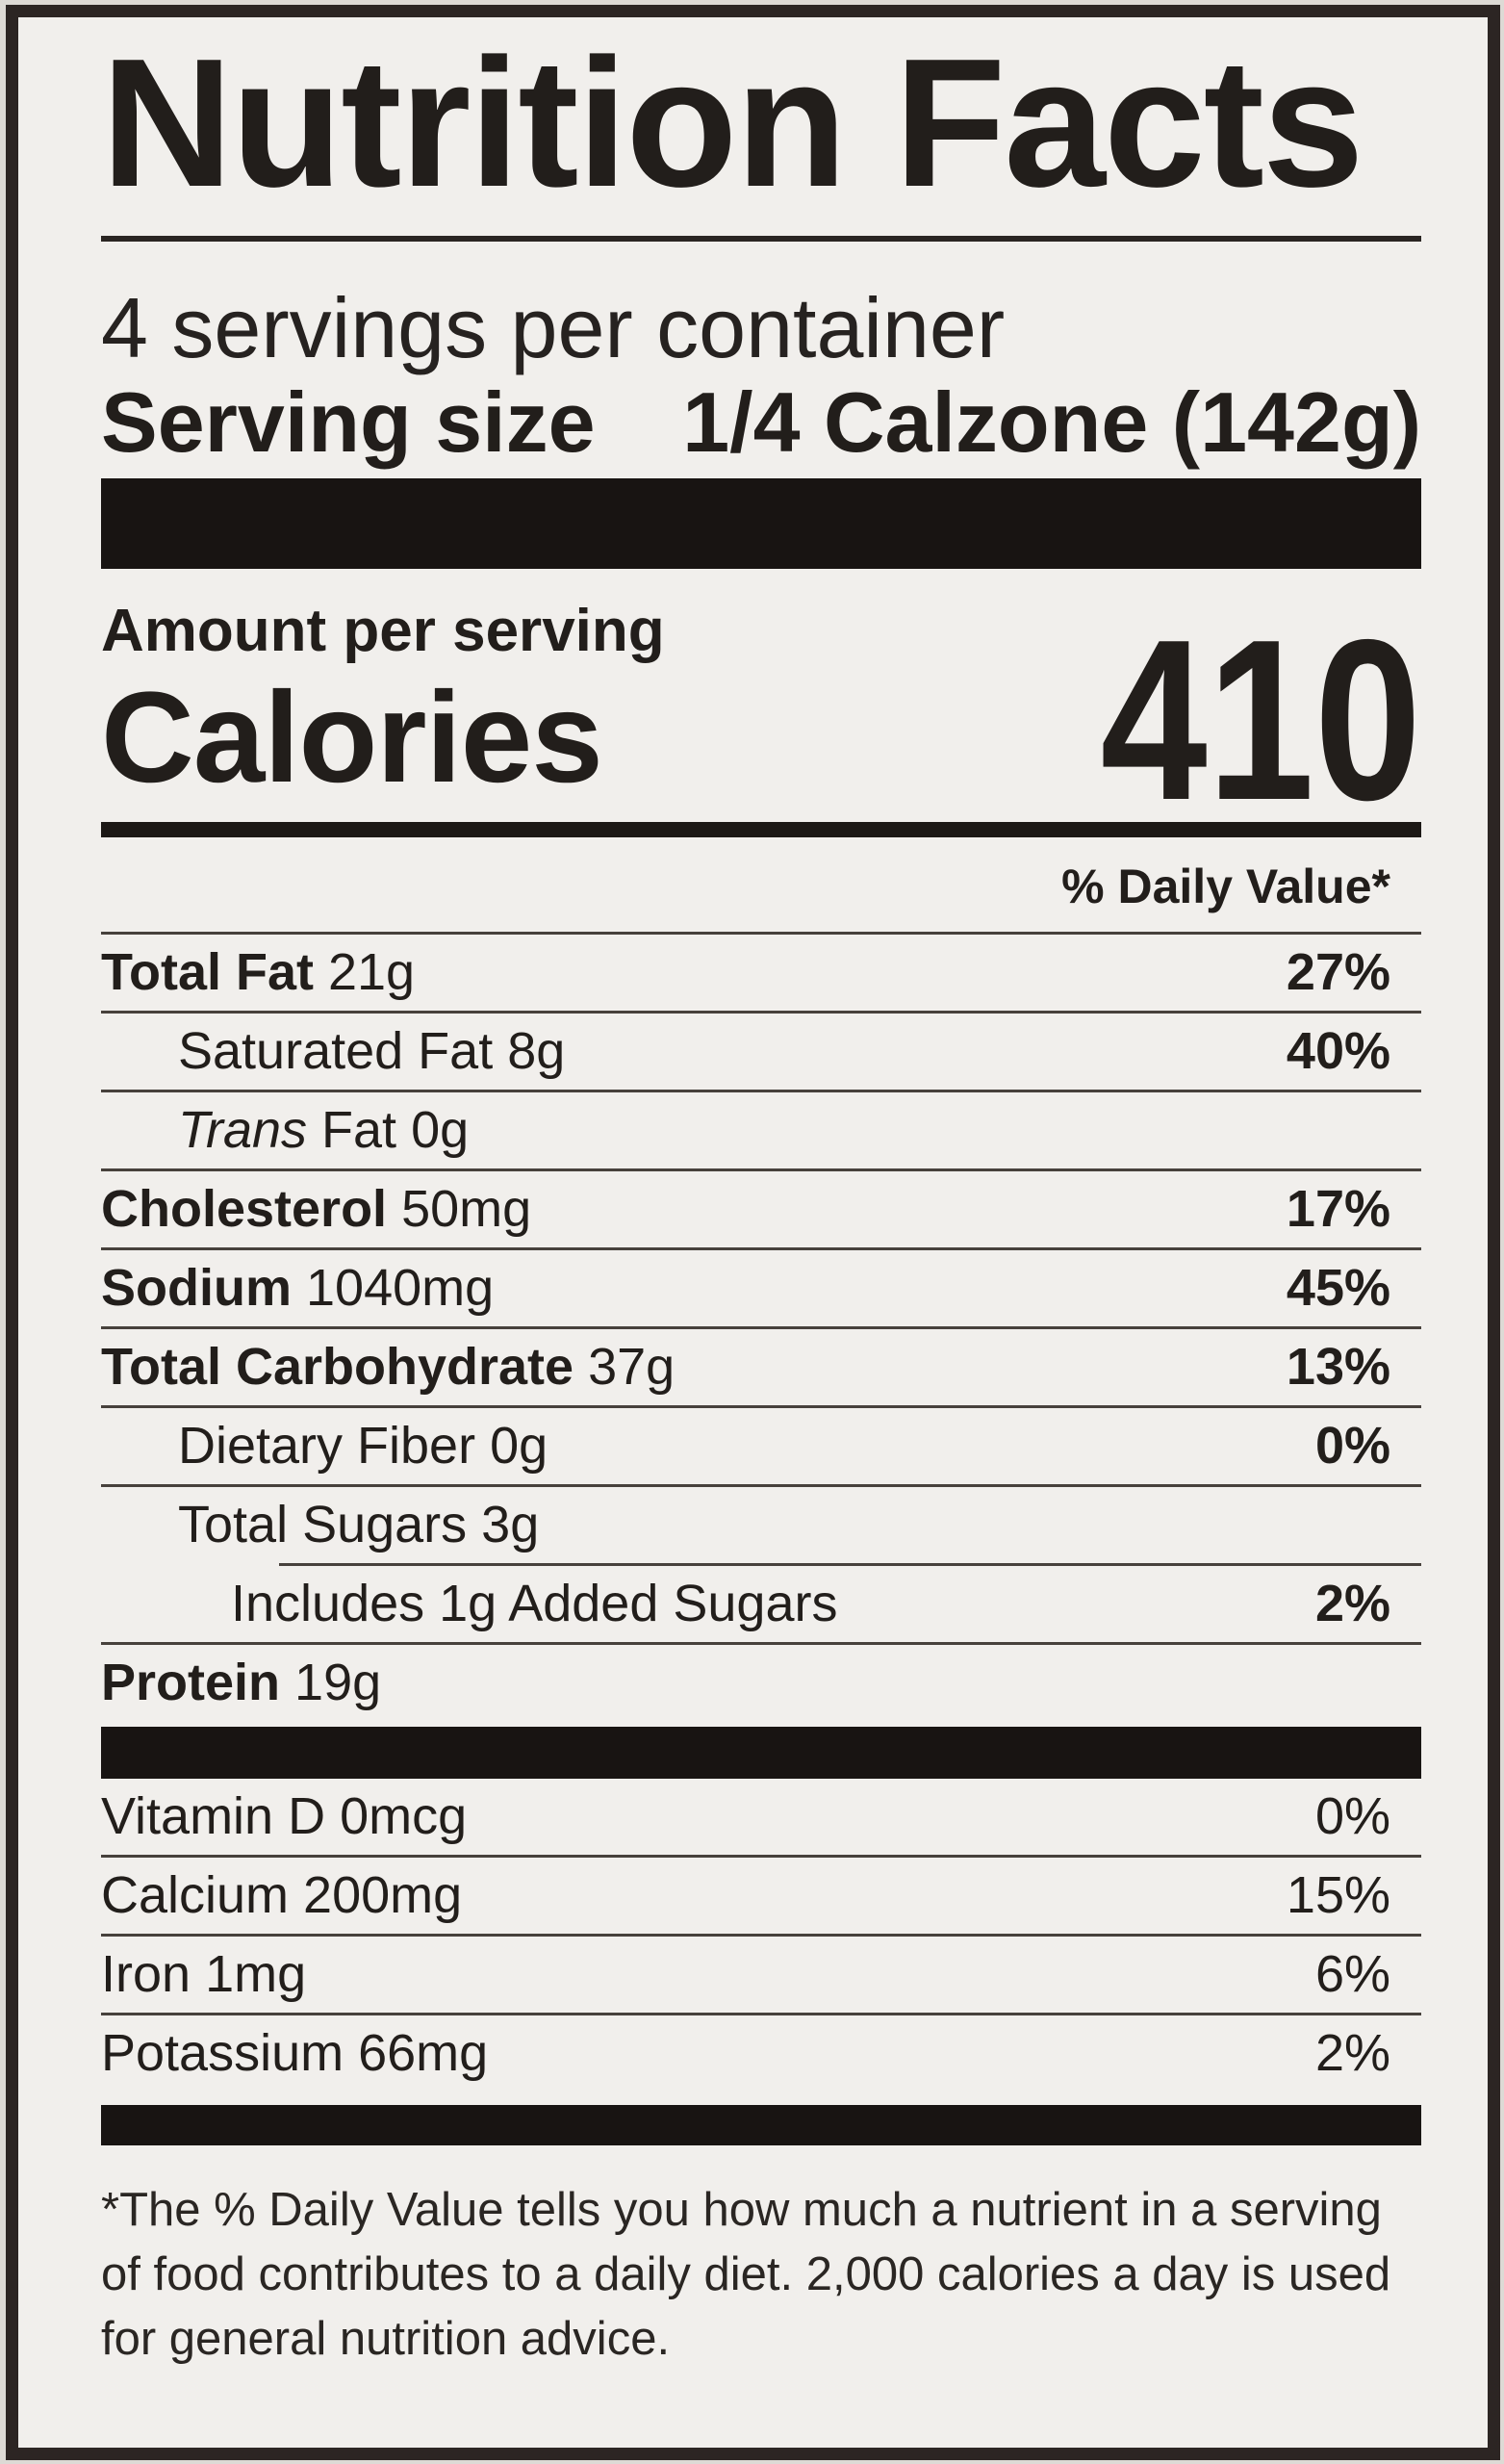 The width and height of the screenshot is (1504, 2464). Describe the element at coordinates (1226, 887) in the screenshot. I see `daily-value-header: % Daily Value*` at that location.